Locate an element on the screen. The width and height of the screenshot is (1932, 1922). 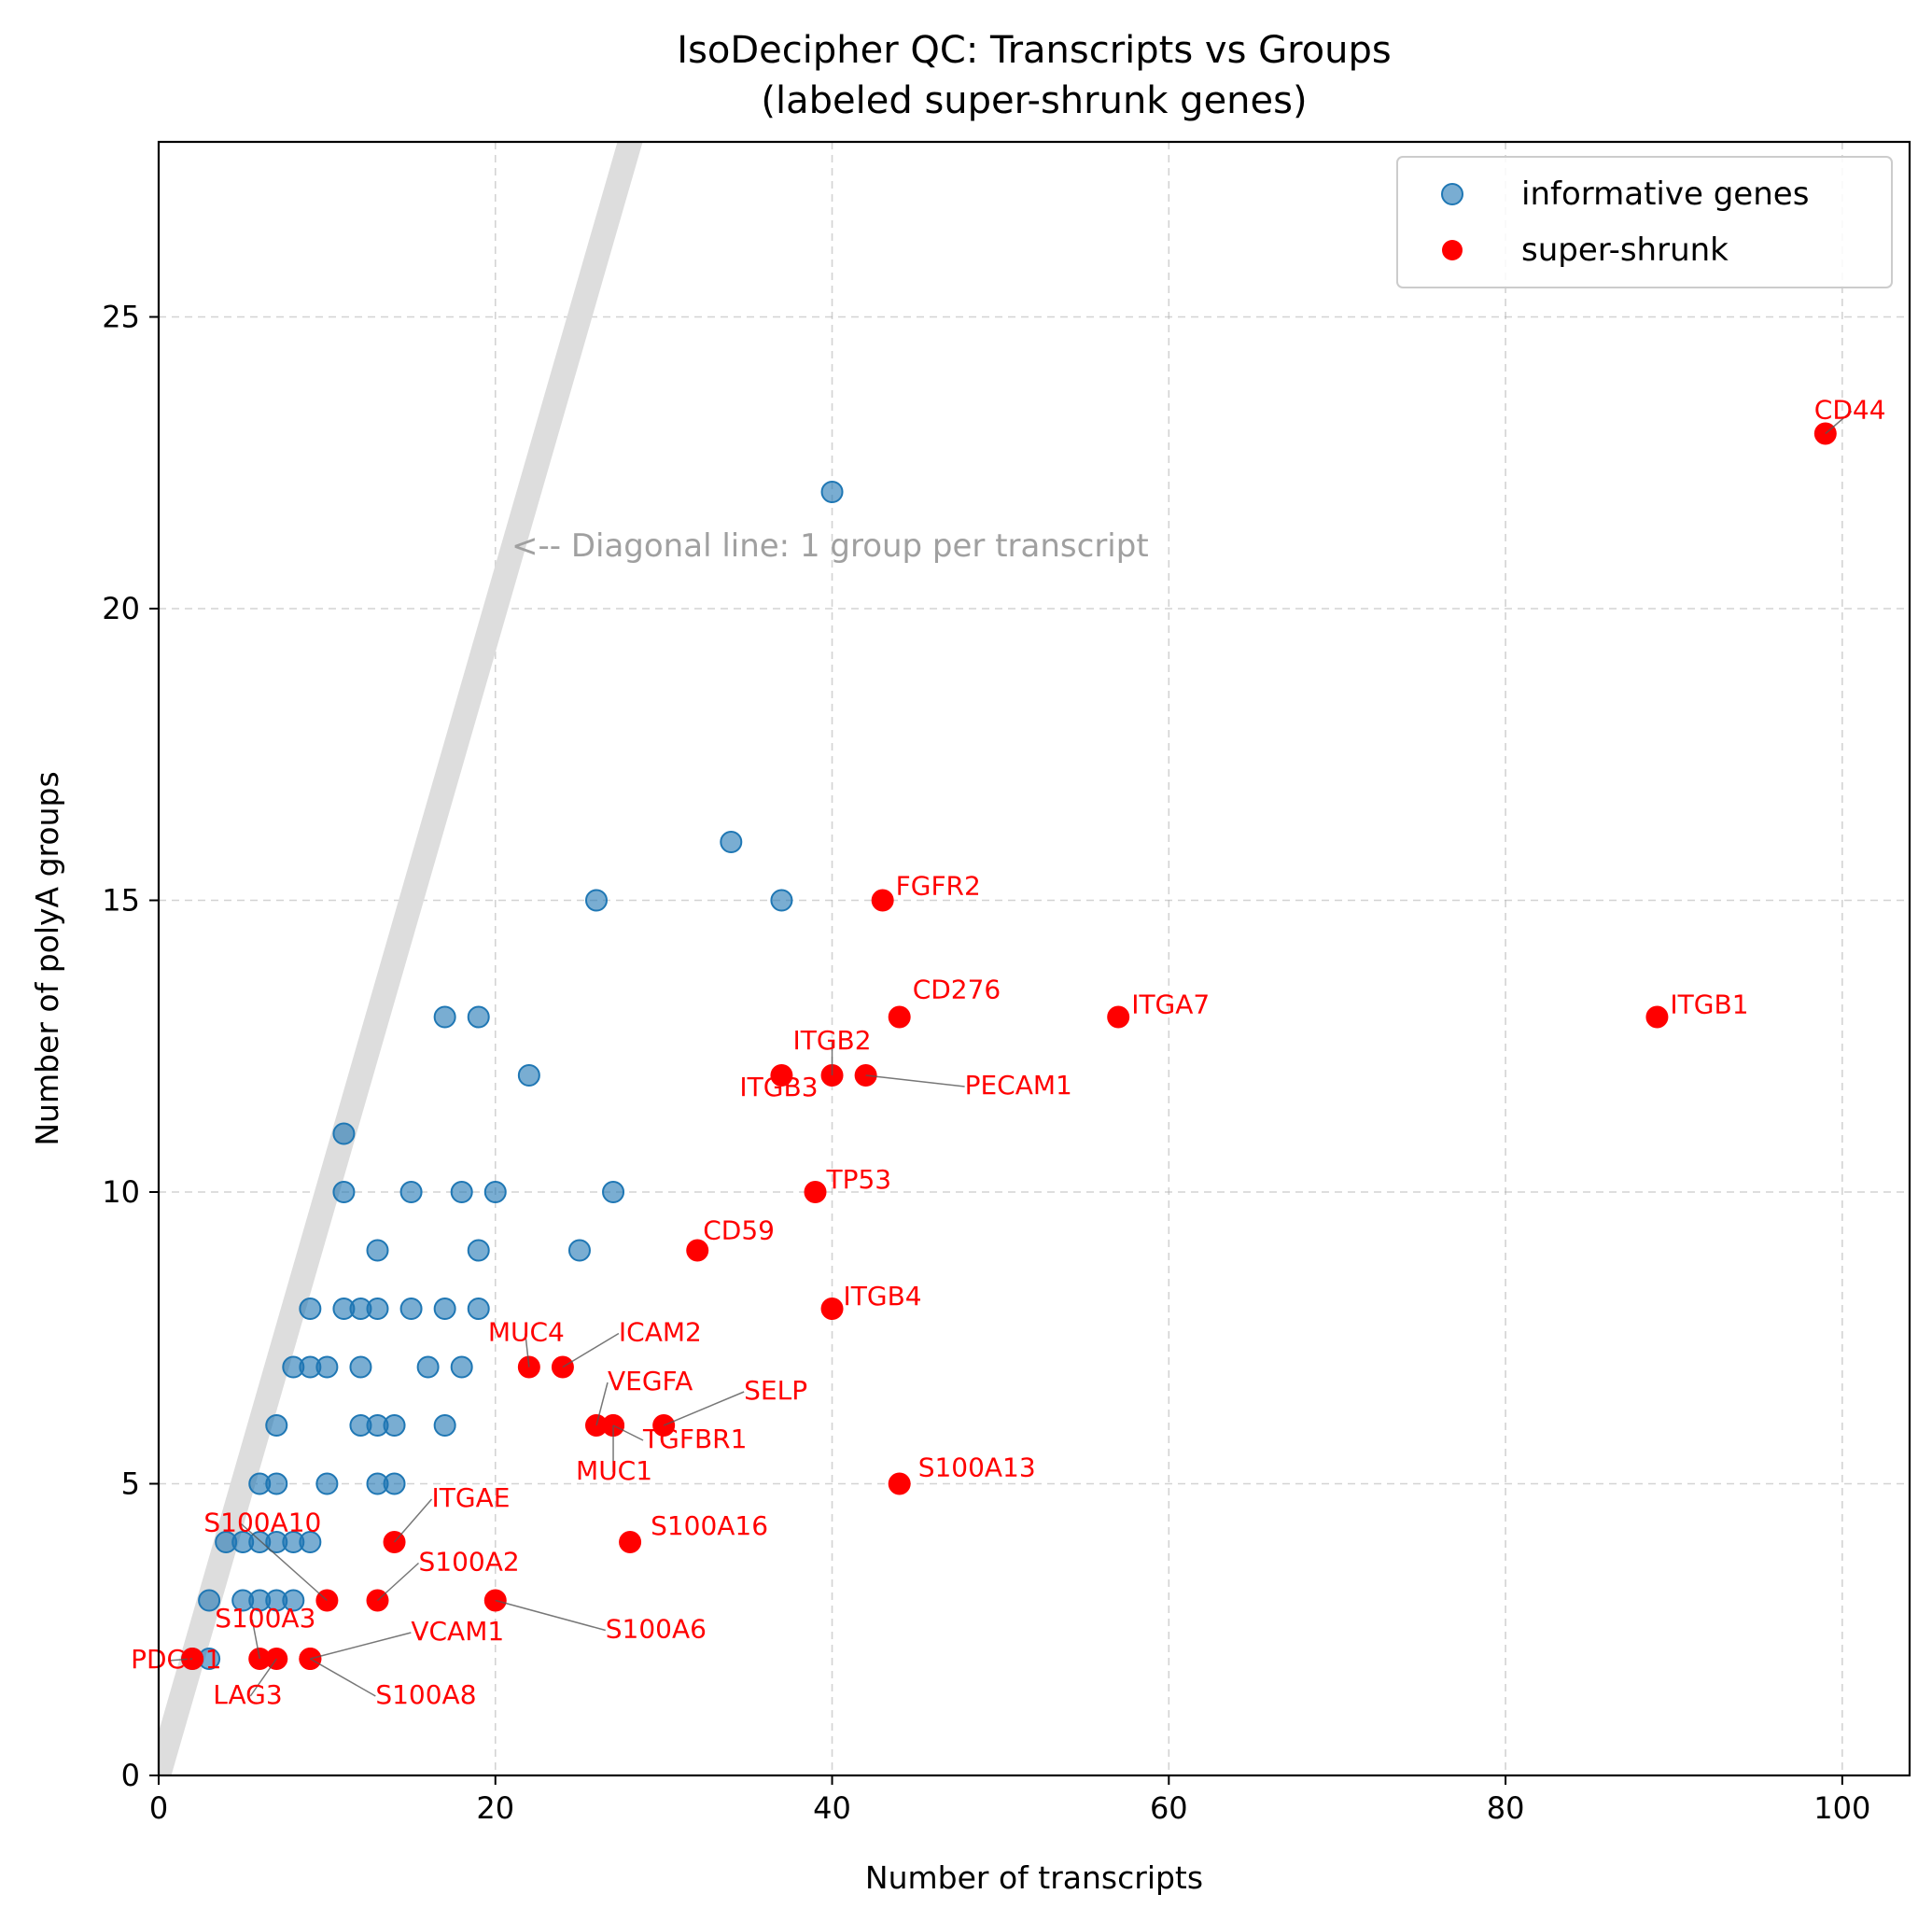
gene-label-s100a8: S100A8 is located at coordinates (425, 1695).